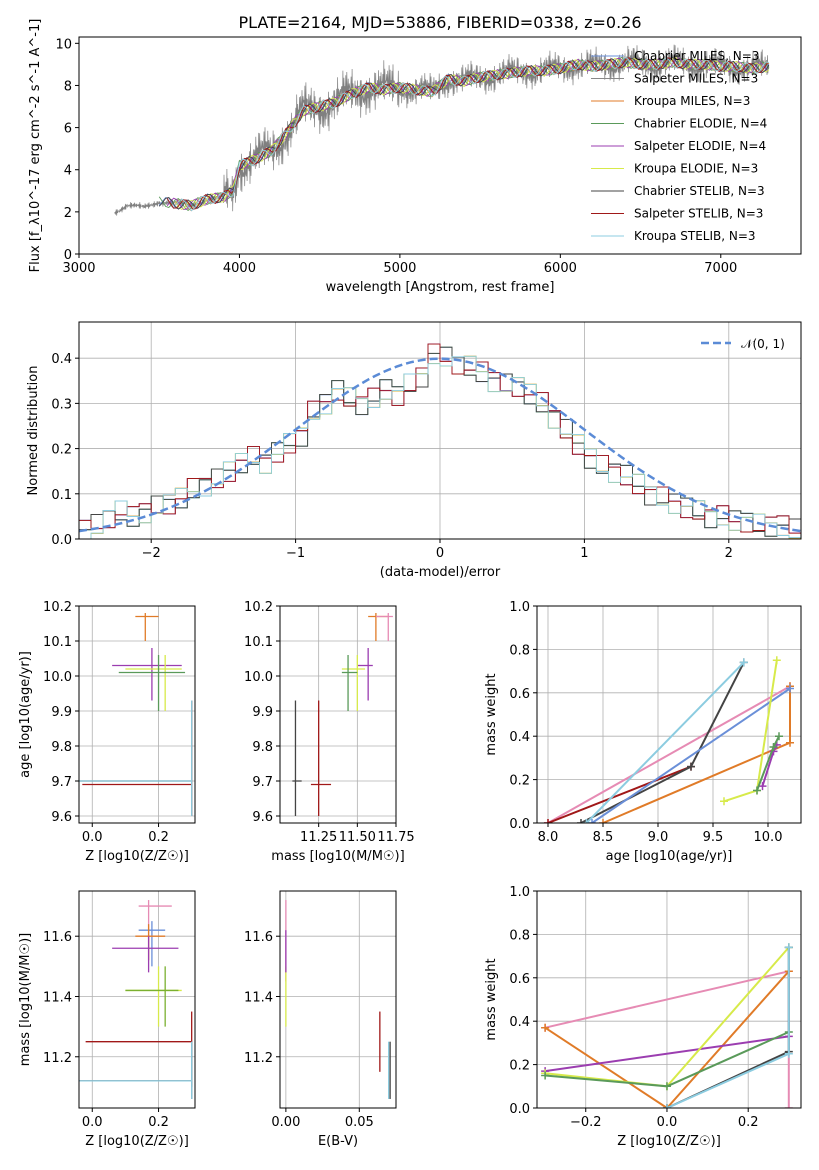  I want to click on x-tick-label: 10.0, so click(768, 837).